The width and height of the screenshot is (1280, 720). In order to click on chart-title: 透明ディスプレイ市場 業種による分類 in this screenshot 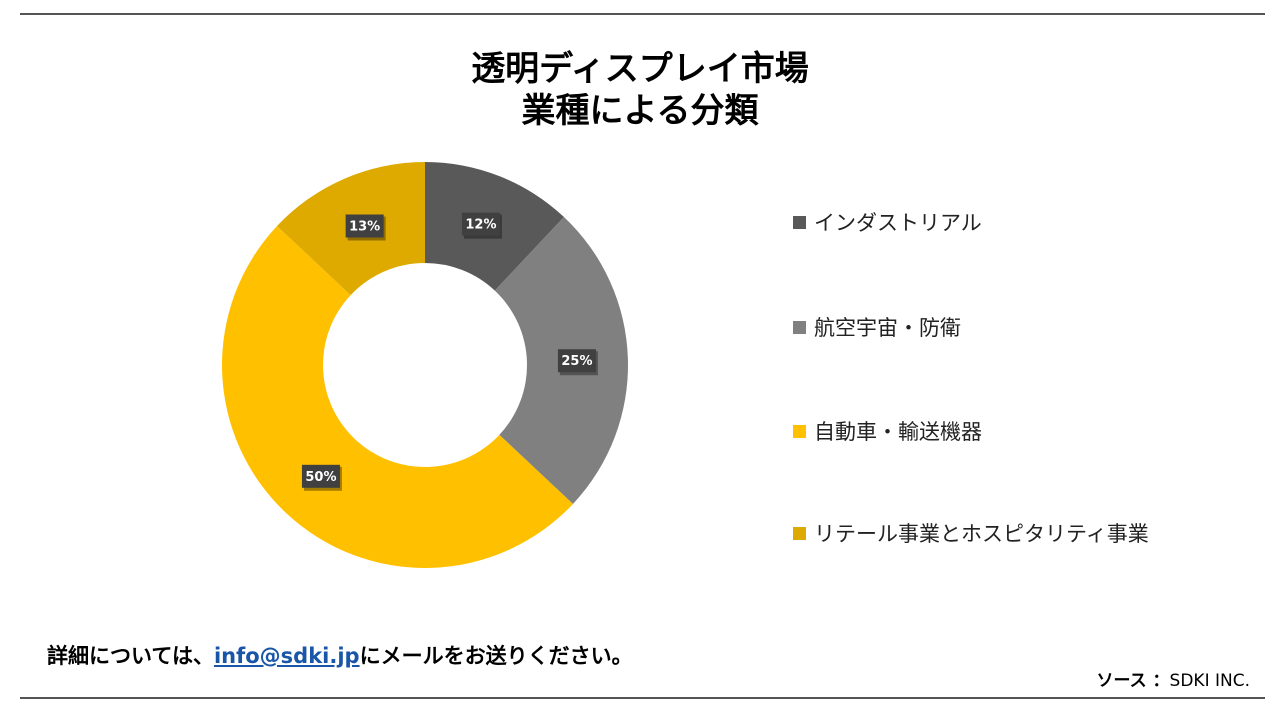, I will do `click(640, 90)`.